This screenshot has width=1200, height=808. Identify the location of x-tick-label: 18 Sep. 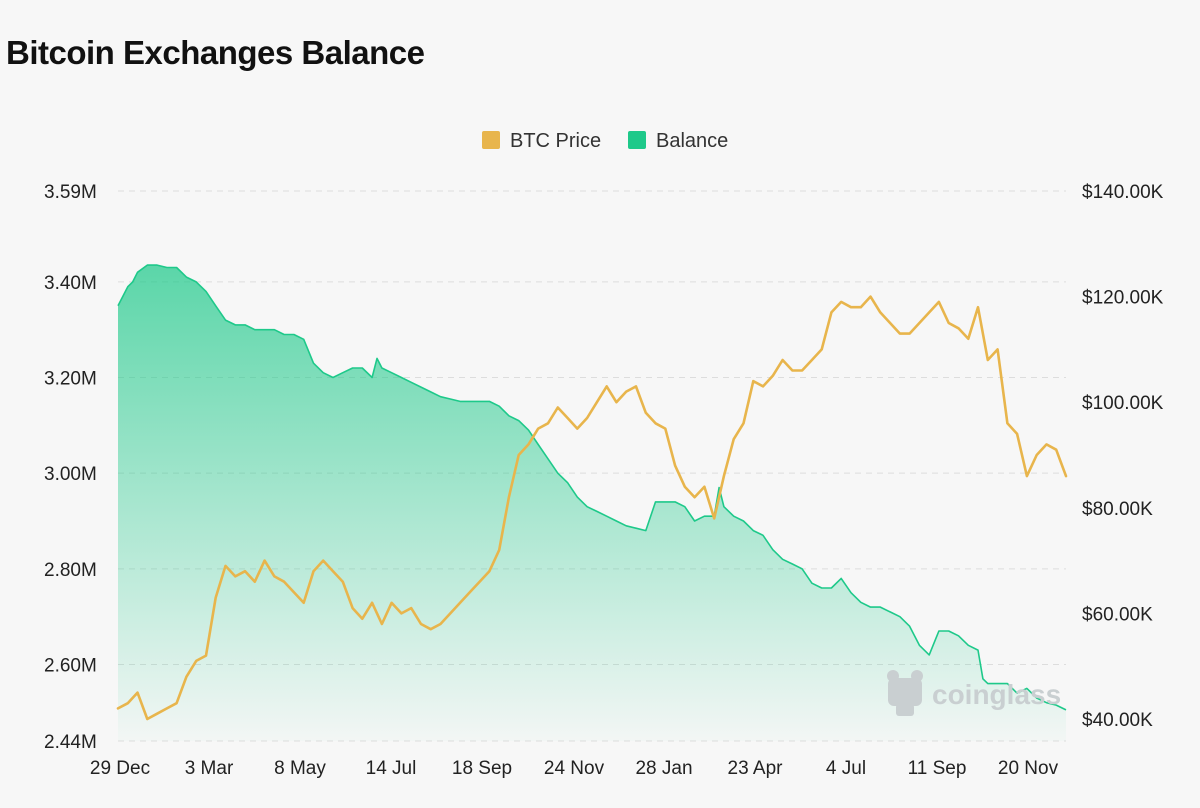
(482, 768).